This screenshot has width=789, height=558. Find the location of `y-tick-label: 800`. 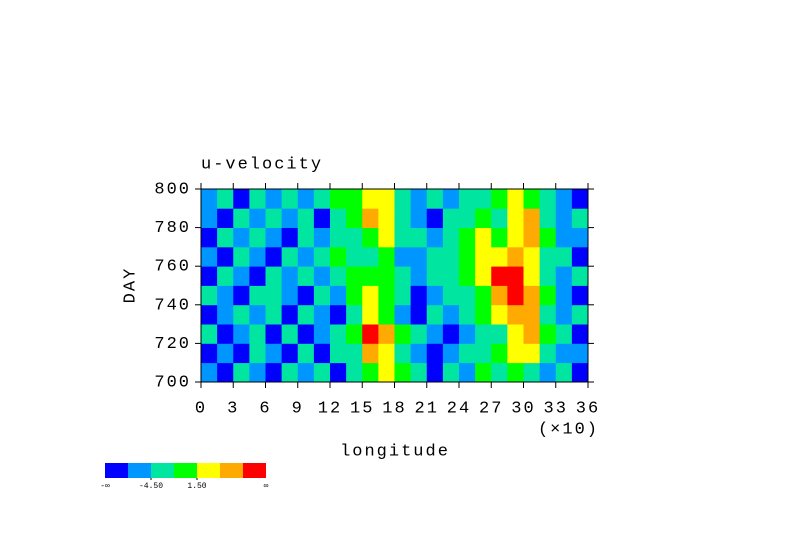

y-tick-label: 800 is located at coordinates (172, 189).